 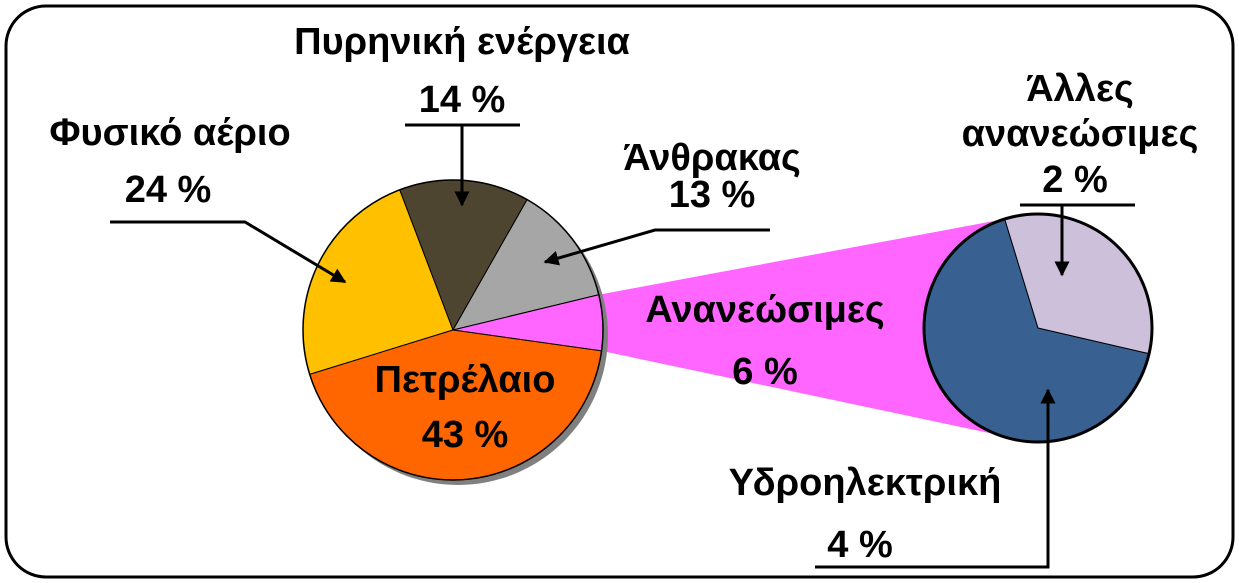 I want to click on label: 24 %, so click(x=168, y=189).